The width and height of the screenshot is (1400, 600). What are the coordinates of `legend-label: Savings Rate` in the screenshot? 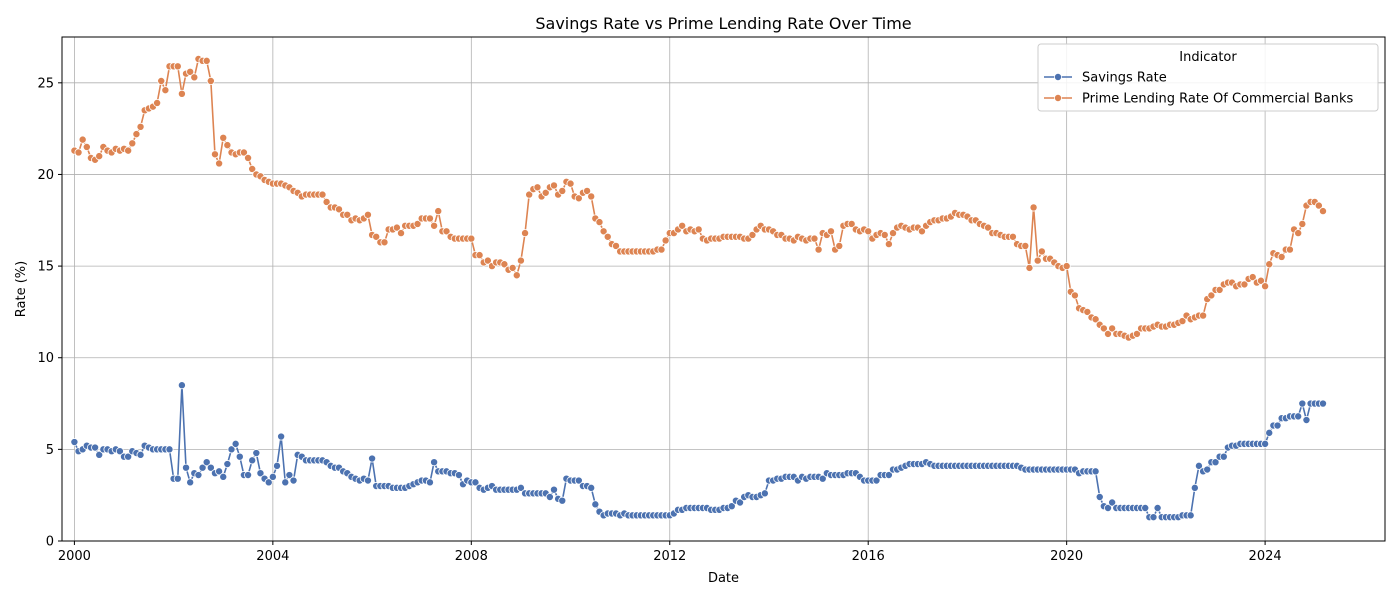 It's located at (1124, 78).